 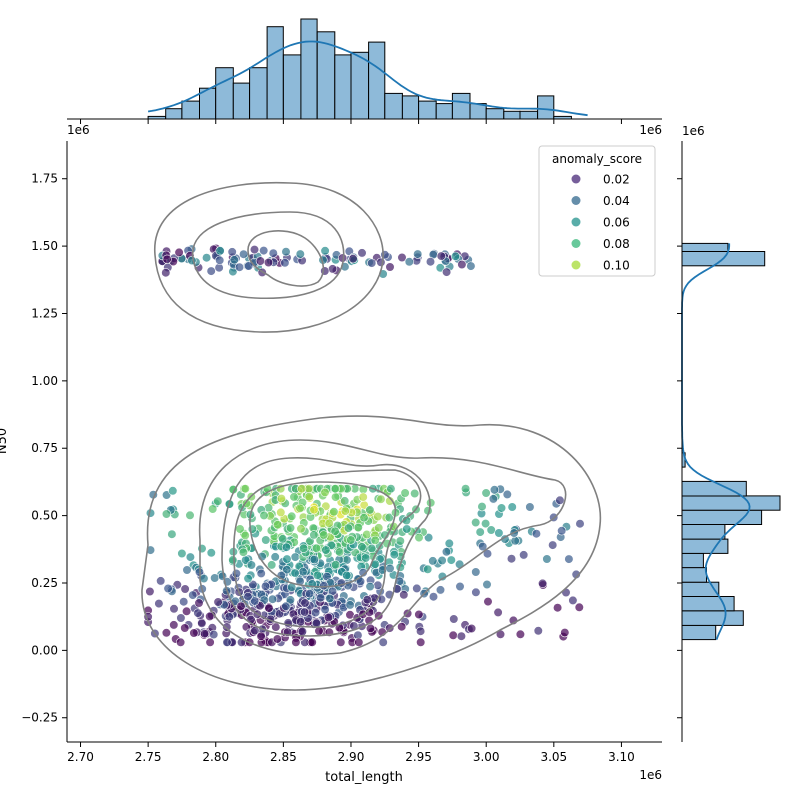 I want to click on top-marginal-bars, so click(x=359, y=69).